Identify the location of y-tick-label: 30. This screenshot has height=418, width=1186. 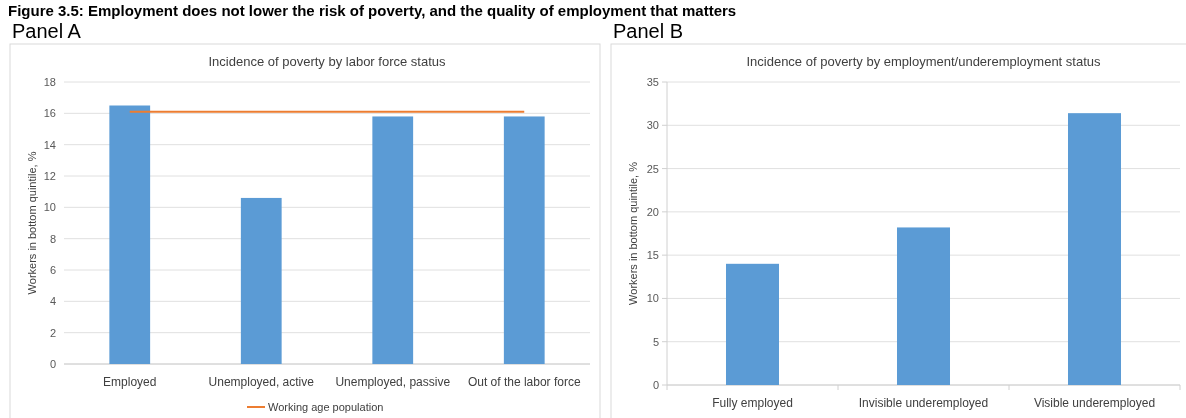
(652, 125).